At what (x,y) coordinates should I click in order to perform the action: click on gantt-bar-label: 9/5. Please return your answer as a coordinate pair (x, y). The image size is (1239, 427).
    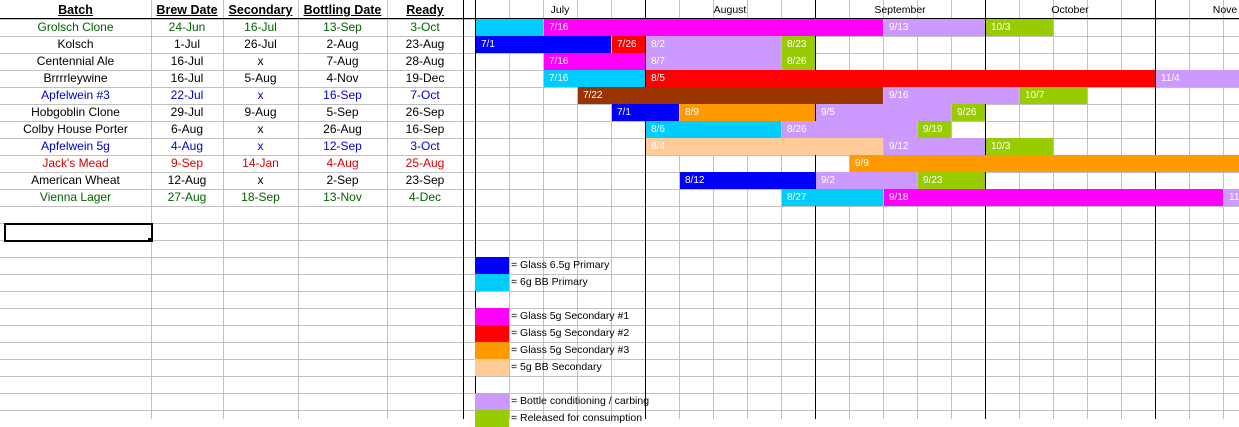
    Looking at the image, I should click on (828, 112).